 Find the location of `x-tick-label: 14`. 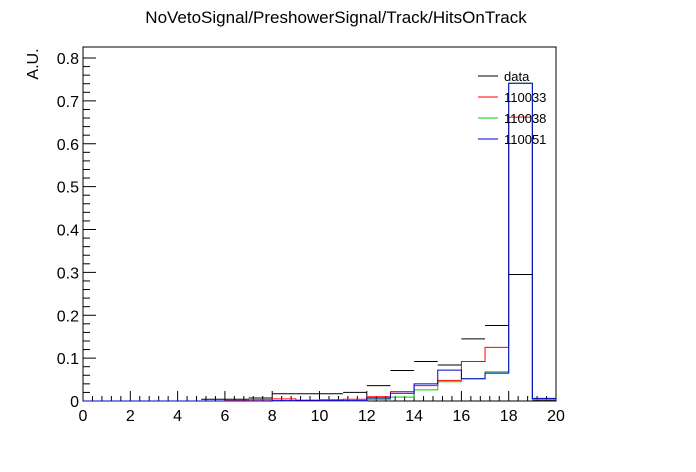

x-tick-label: 14 is located at coordinates (414, 416).